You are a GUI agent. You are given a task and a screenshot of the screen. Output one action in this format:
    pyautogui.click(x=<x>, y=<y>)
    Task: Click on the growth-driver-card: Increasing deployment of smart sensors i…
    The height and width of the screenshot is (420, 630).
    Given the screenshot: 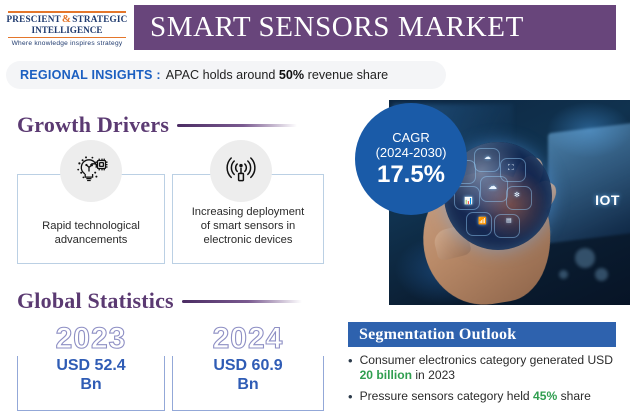 What is the action you would take?
    pyautogui.click(x=248, y=219)
    